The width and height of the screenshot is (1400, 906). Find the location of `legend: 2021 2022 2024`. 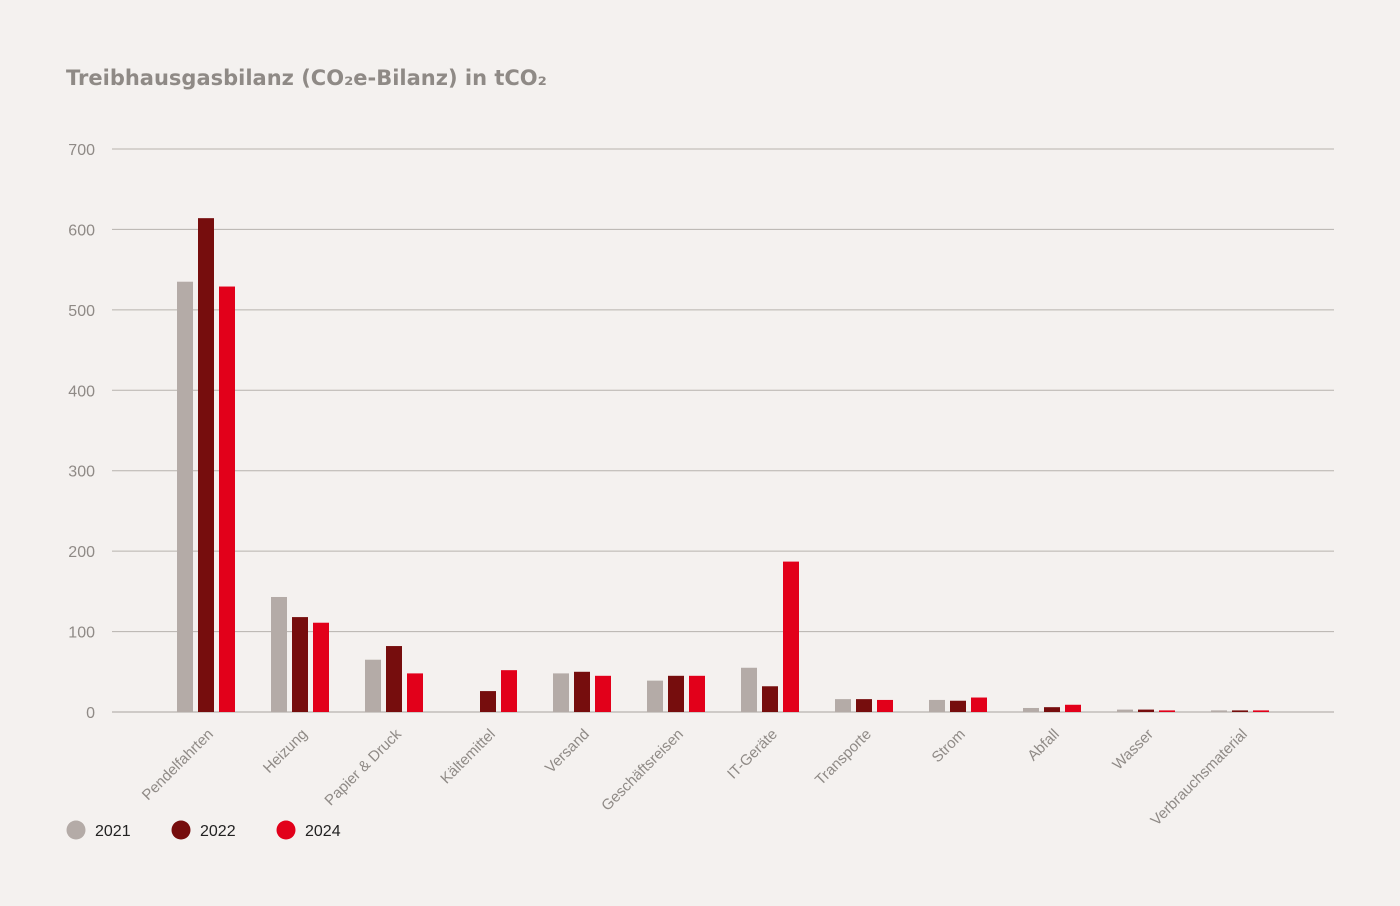

legend: 2021 2022 2024 is located at coordinates (203, 830).